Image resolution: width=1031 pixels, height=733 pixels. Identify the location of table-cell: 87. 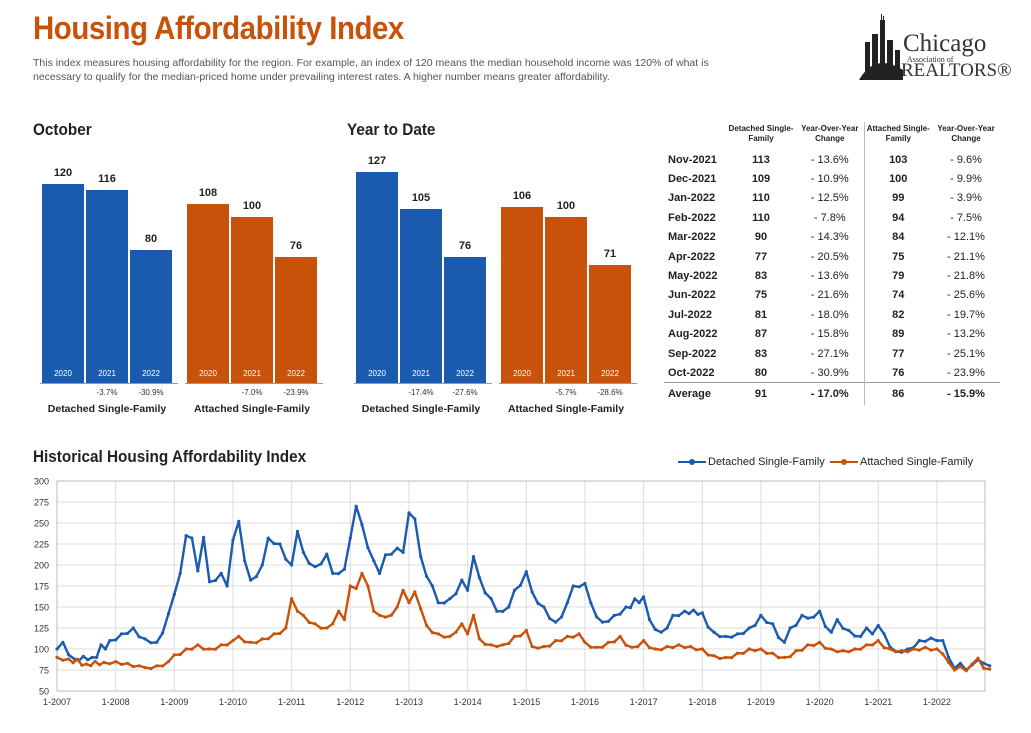
(761, 334).